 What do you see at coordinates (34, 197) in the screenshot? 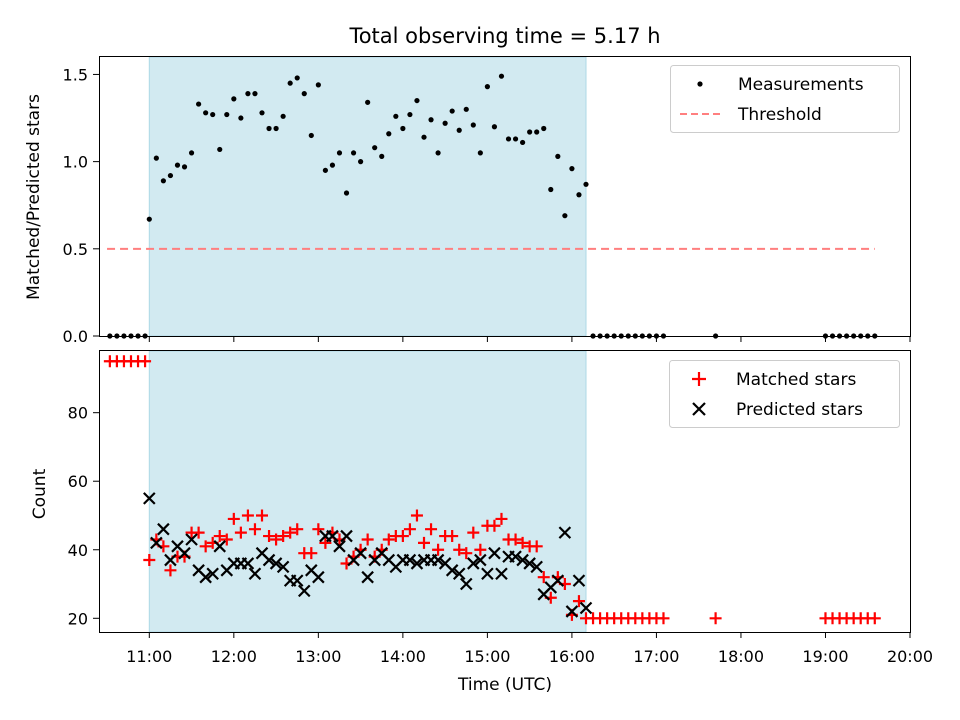
I see `top-y-axis-label: Matched/Predicted stars` at bounding box center [34, 197].